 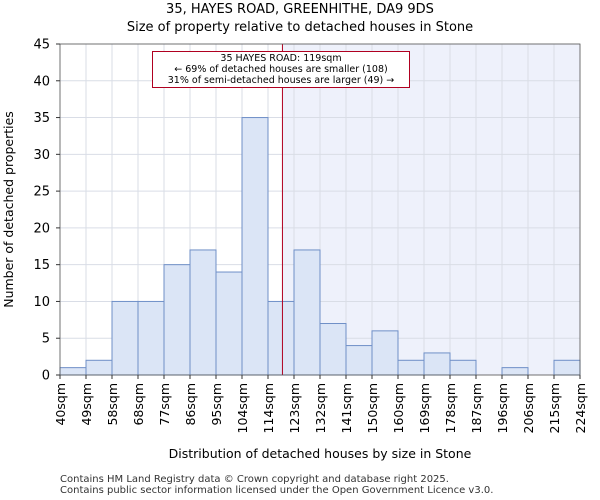 What do you see at coordinates (41, 45) in the screenshot?
I see `y-tick-label: 45` at bounding box center [41, 45].